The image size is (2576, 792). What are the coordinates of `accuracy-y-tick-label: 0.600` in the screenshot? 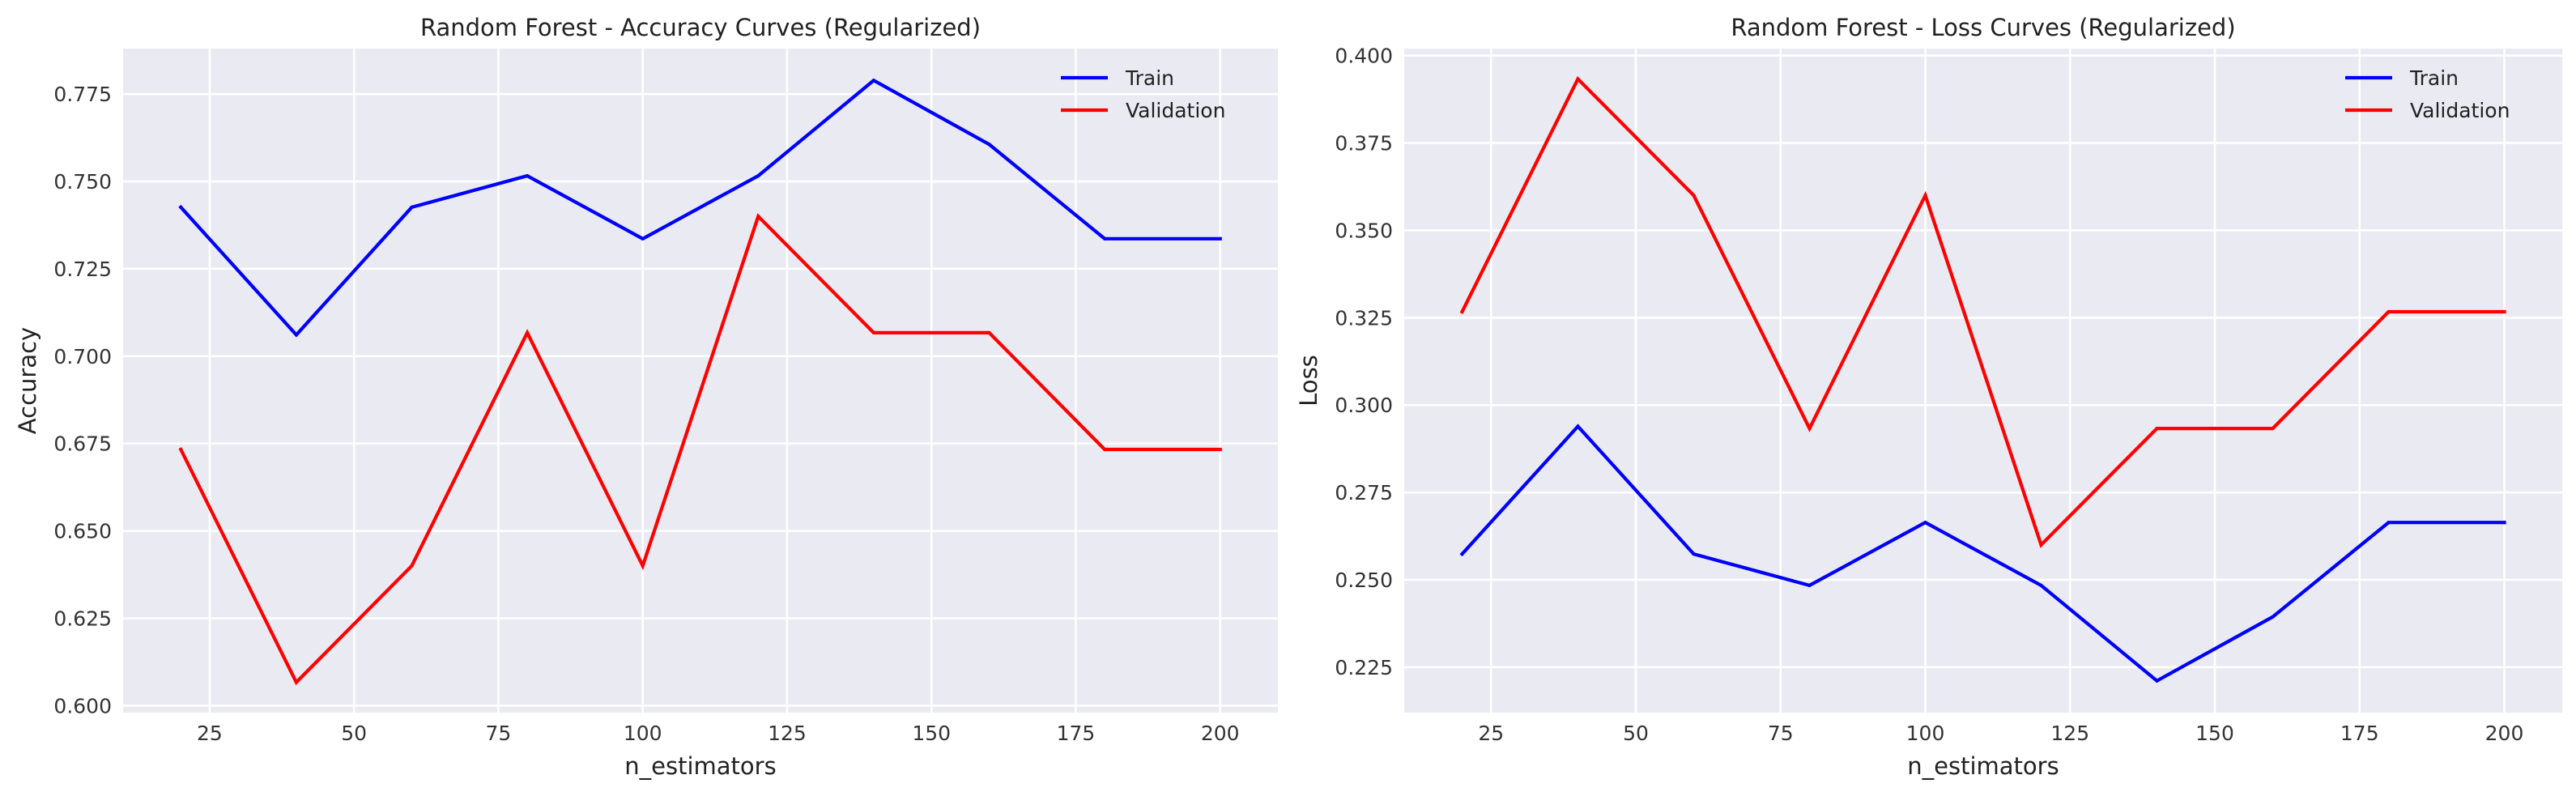 It's located at (82, 705).